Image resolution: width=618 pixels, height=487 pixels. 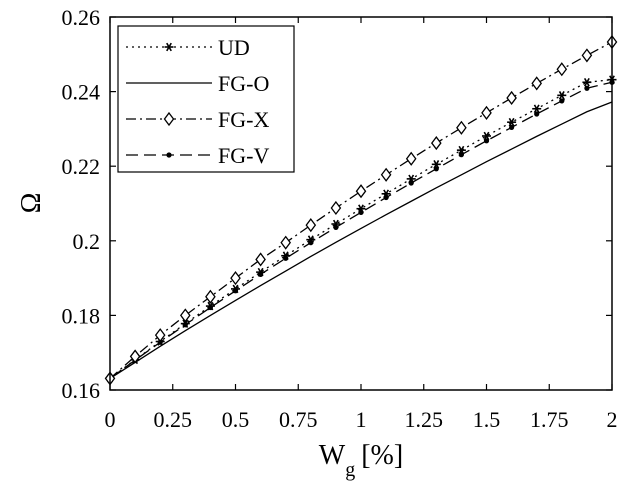 I want to click on x-tick-label: 1.5, so click(x=487, y=419).